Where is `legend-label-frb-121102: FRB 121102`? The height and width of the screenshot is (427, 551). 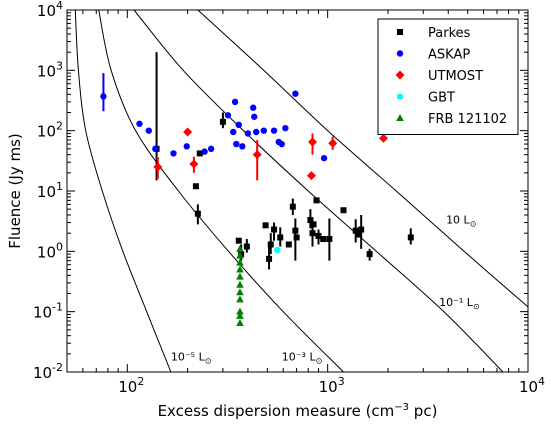
legend-label-frb-121102: FRB 121102 is located at coordinates (467, 119).